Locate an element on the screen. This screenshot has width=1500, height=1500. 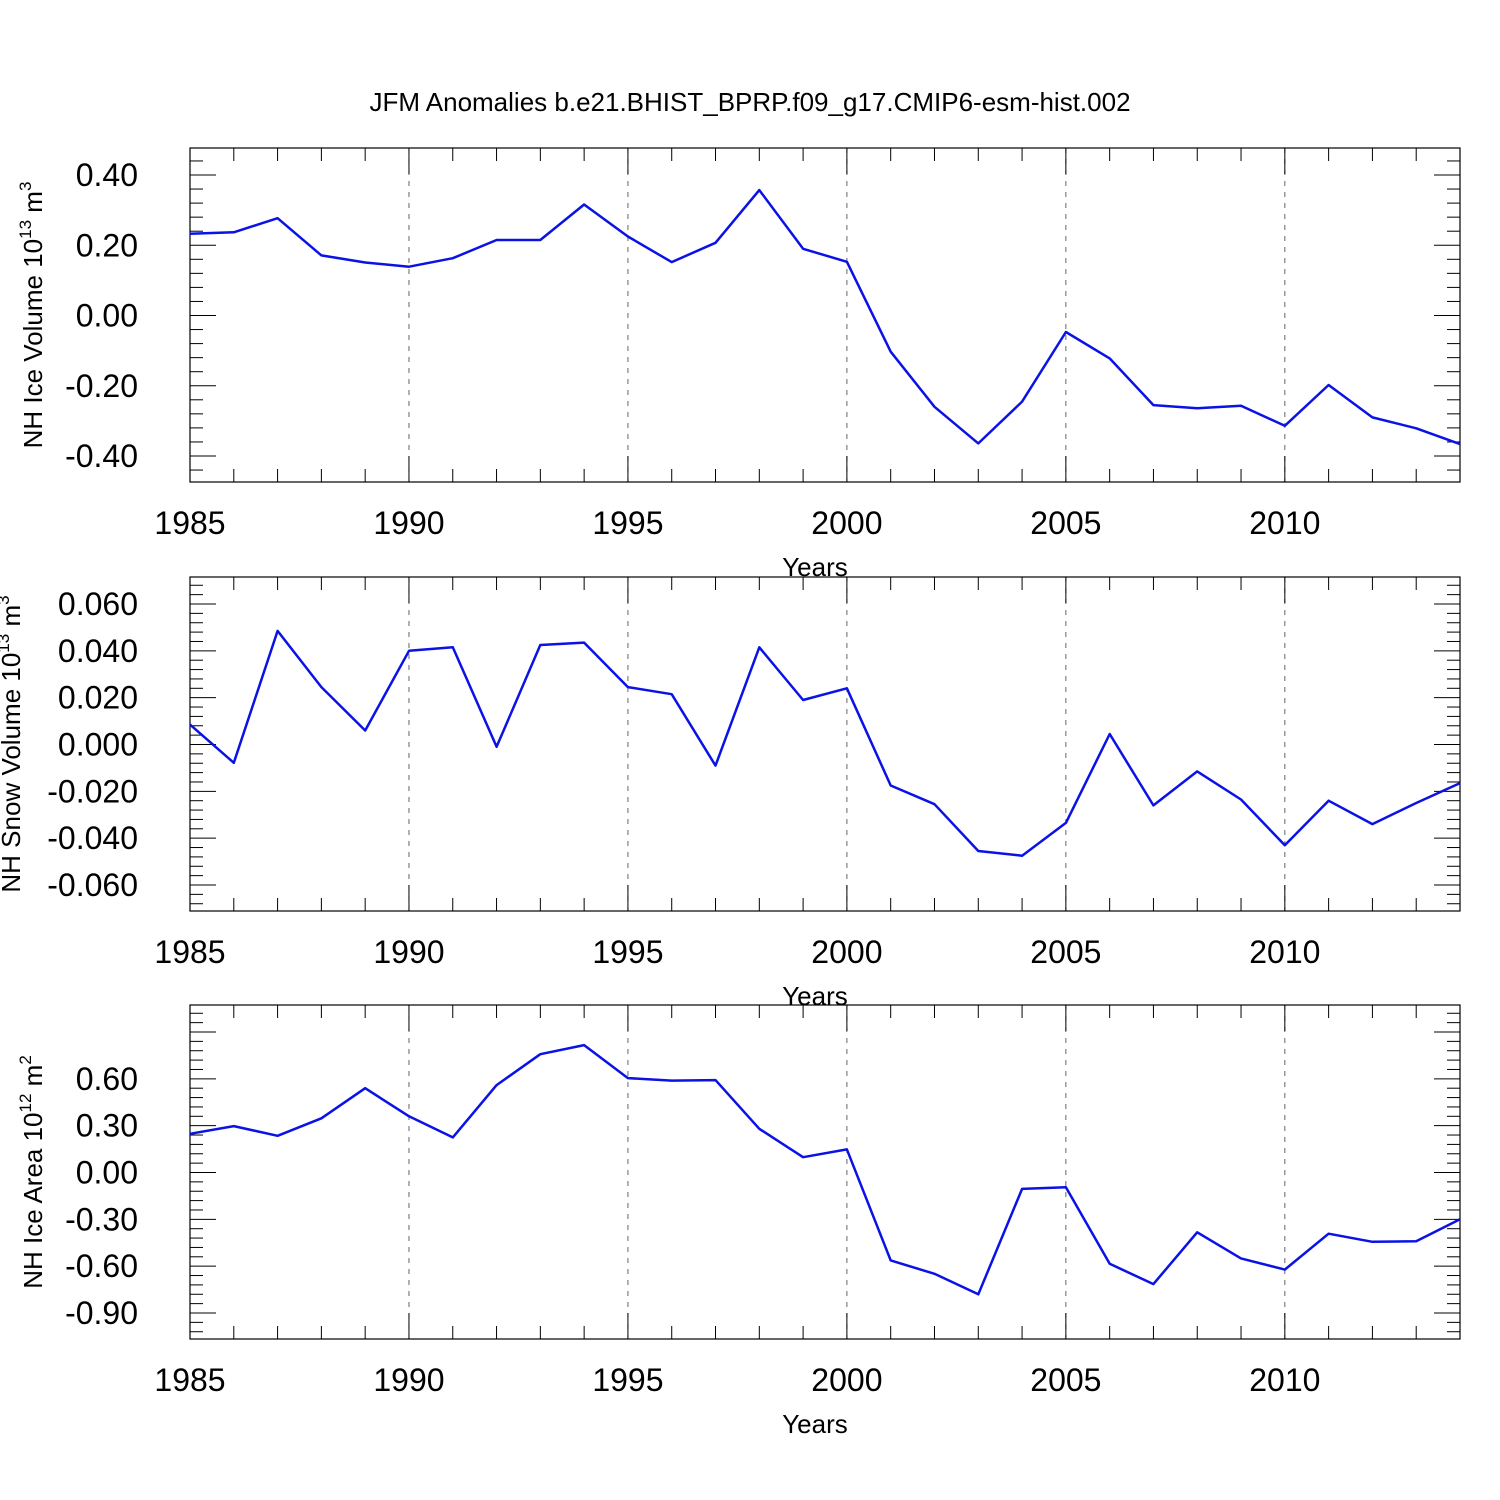
y-tick-label: -0.20 is located at coordinates (101, 386).